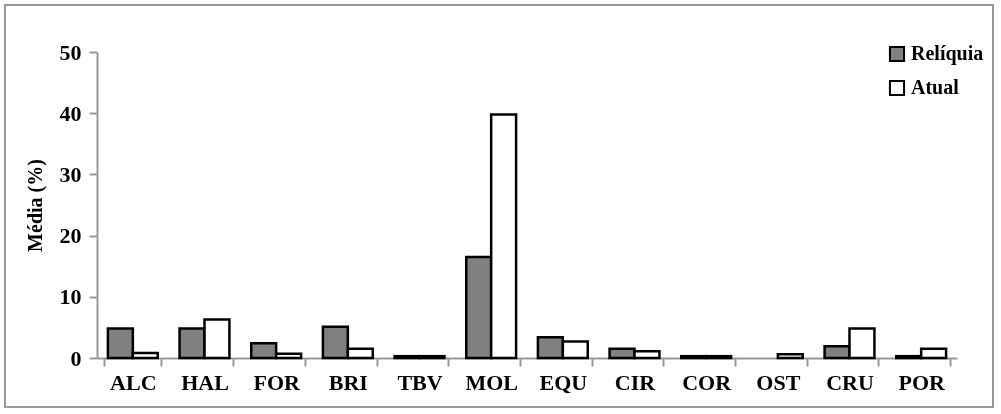 Image resolution: width=1001 pixels, height=414 pixels. I want to click on y-tick-label: 50, so click(70, 52).